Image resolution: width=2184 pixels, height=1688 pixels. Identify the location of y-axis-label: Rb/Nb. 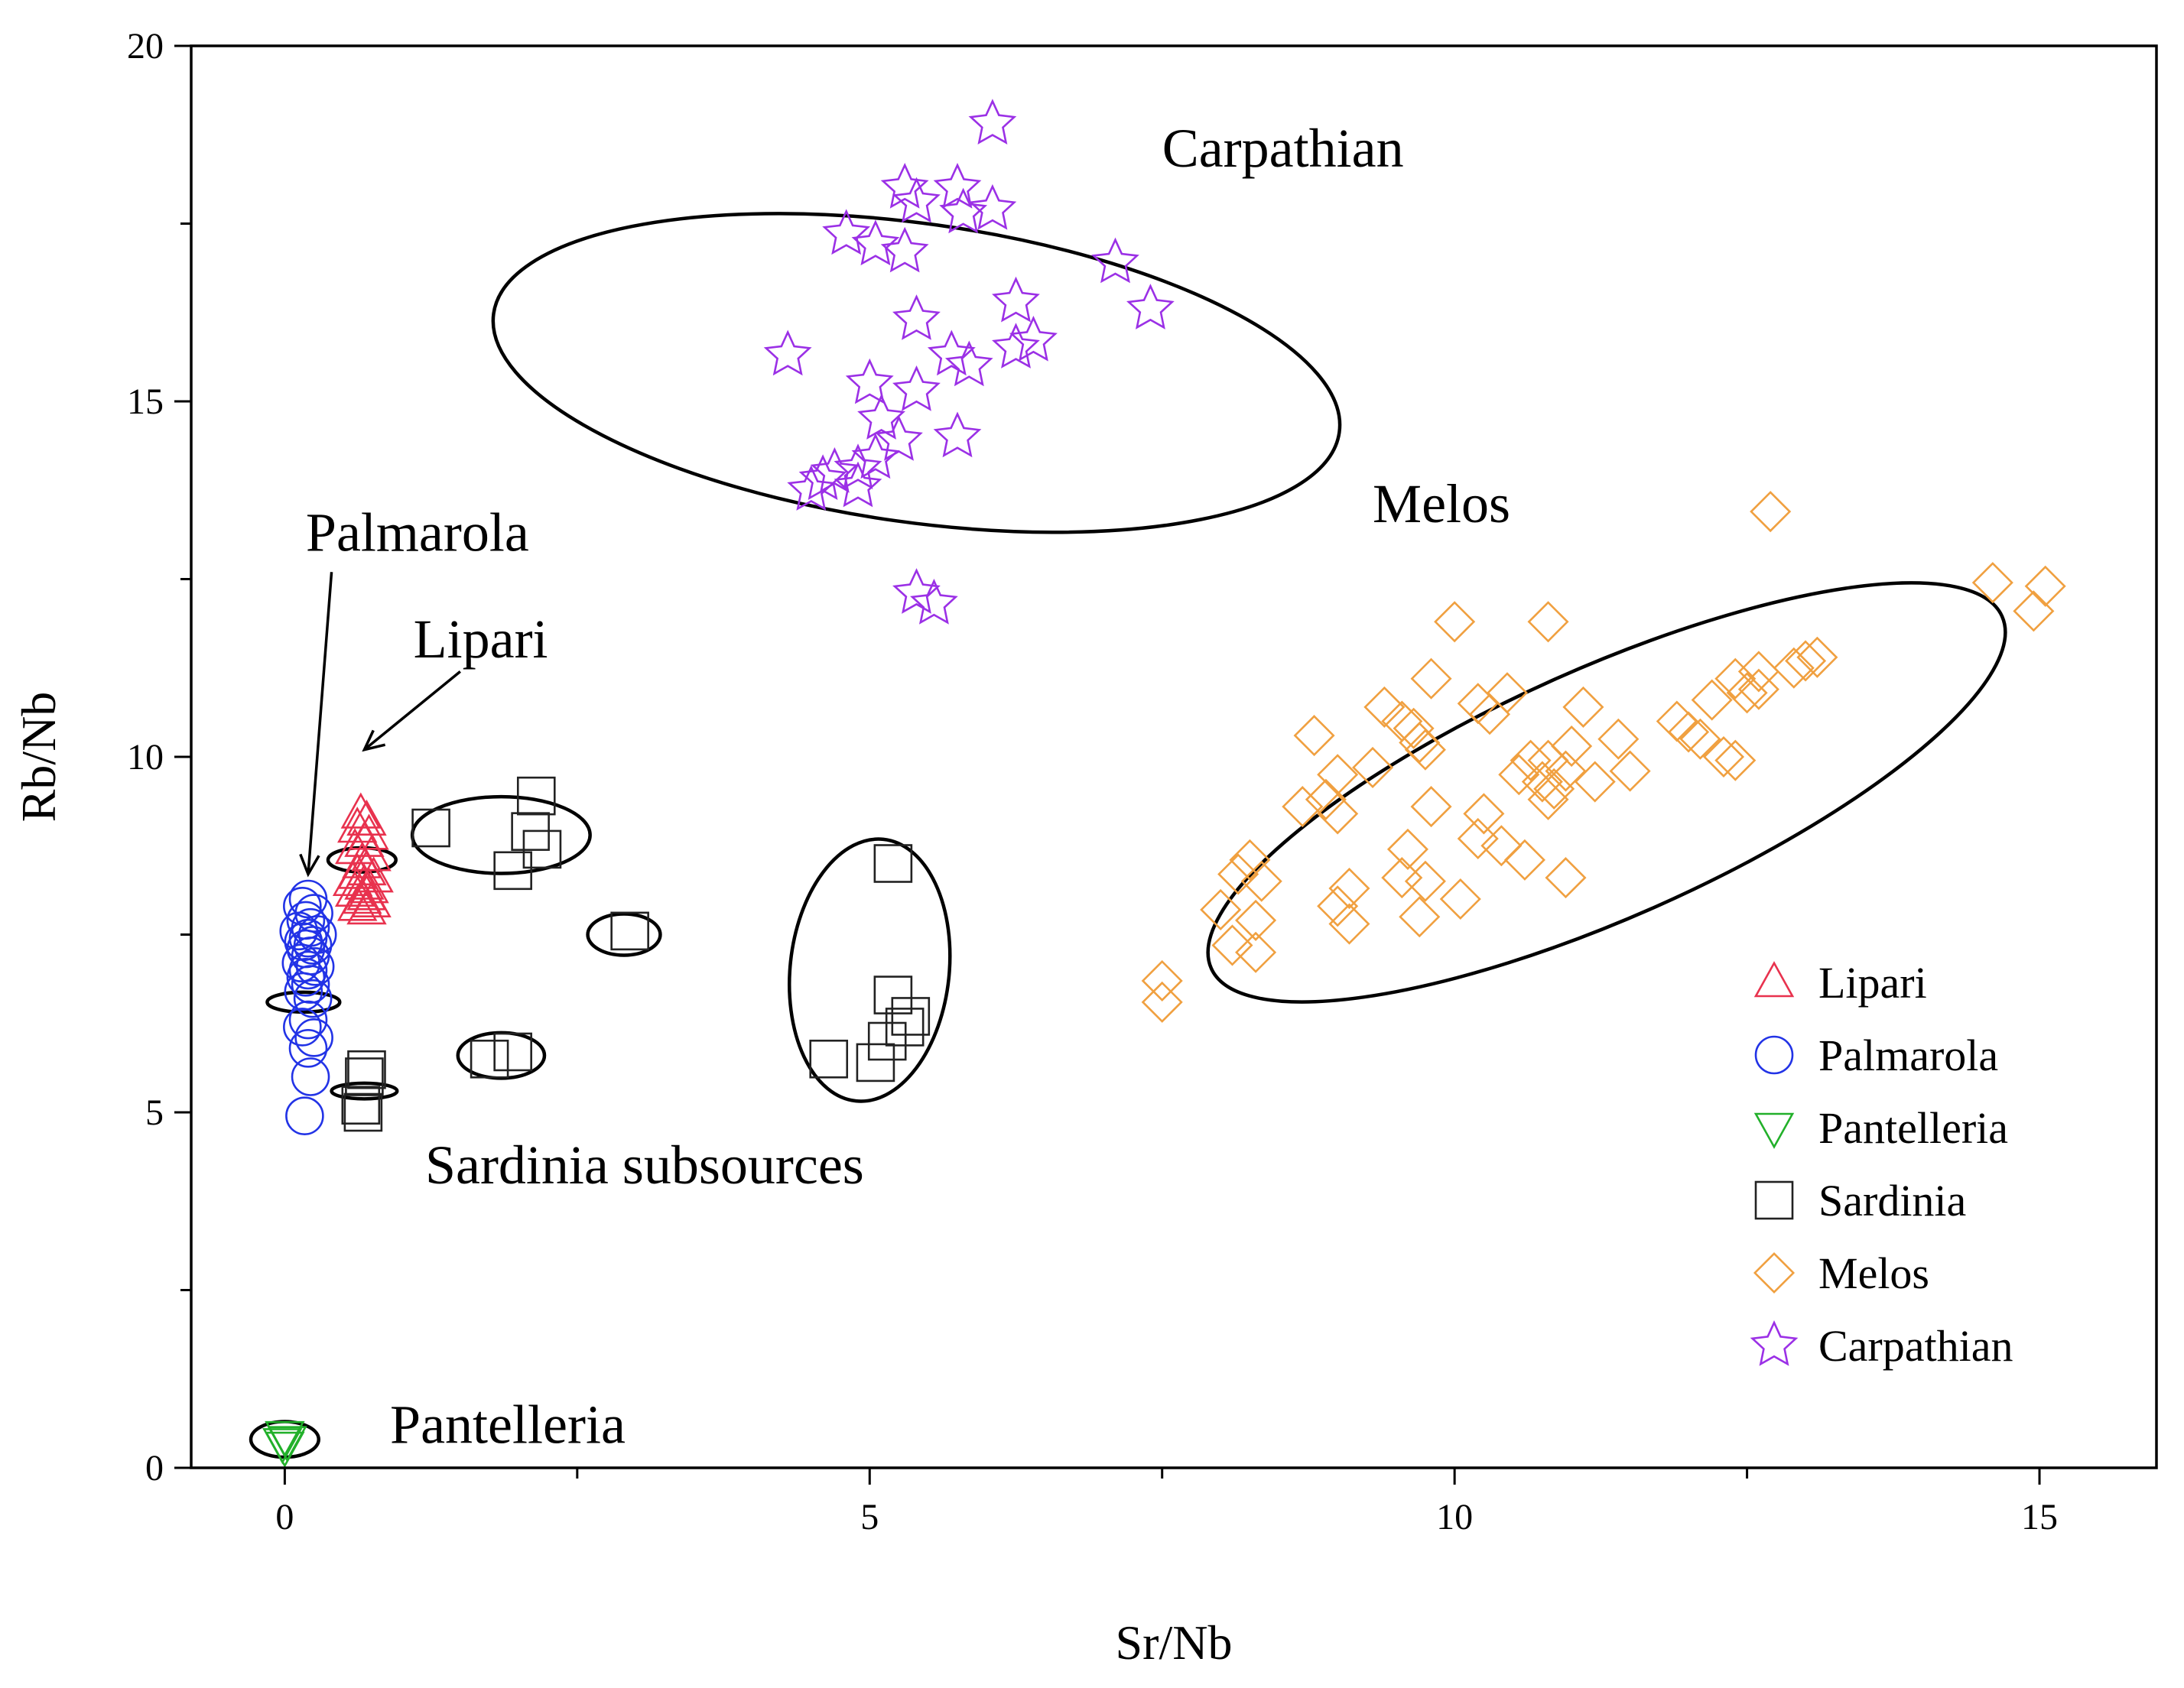
(38, 757).